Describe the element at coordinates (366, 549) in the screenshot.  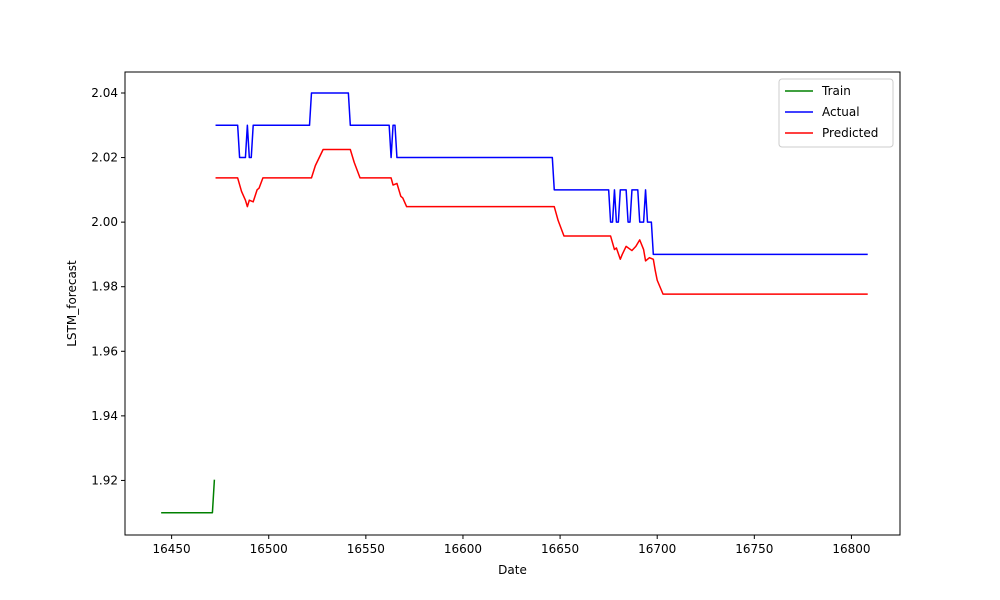
I see `x-tick-label: 16550` at that location.